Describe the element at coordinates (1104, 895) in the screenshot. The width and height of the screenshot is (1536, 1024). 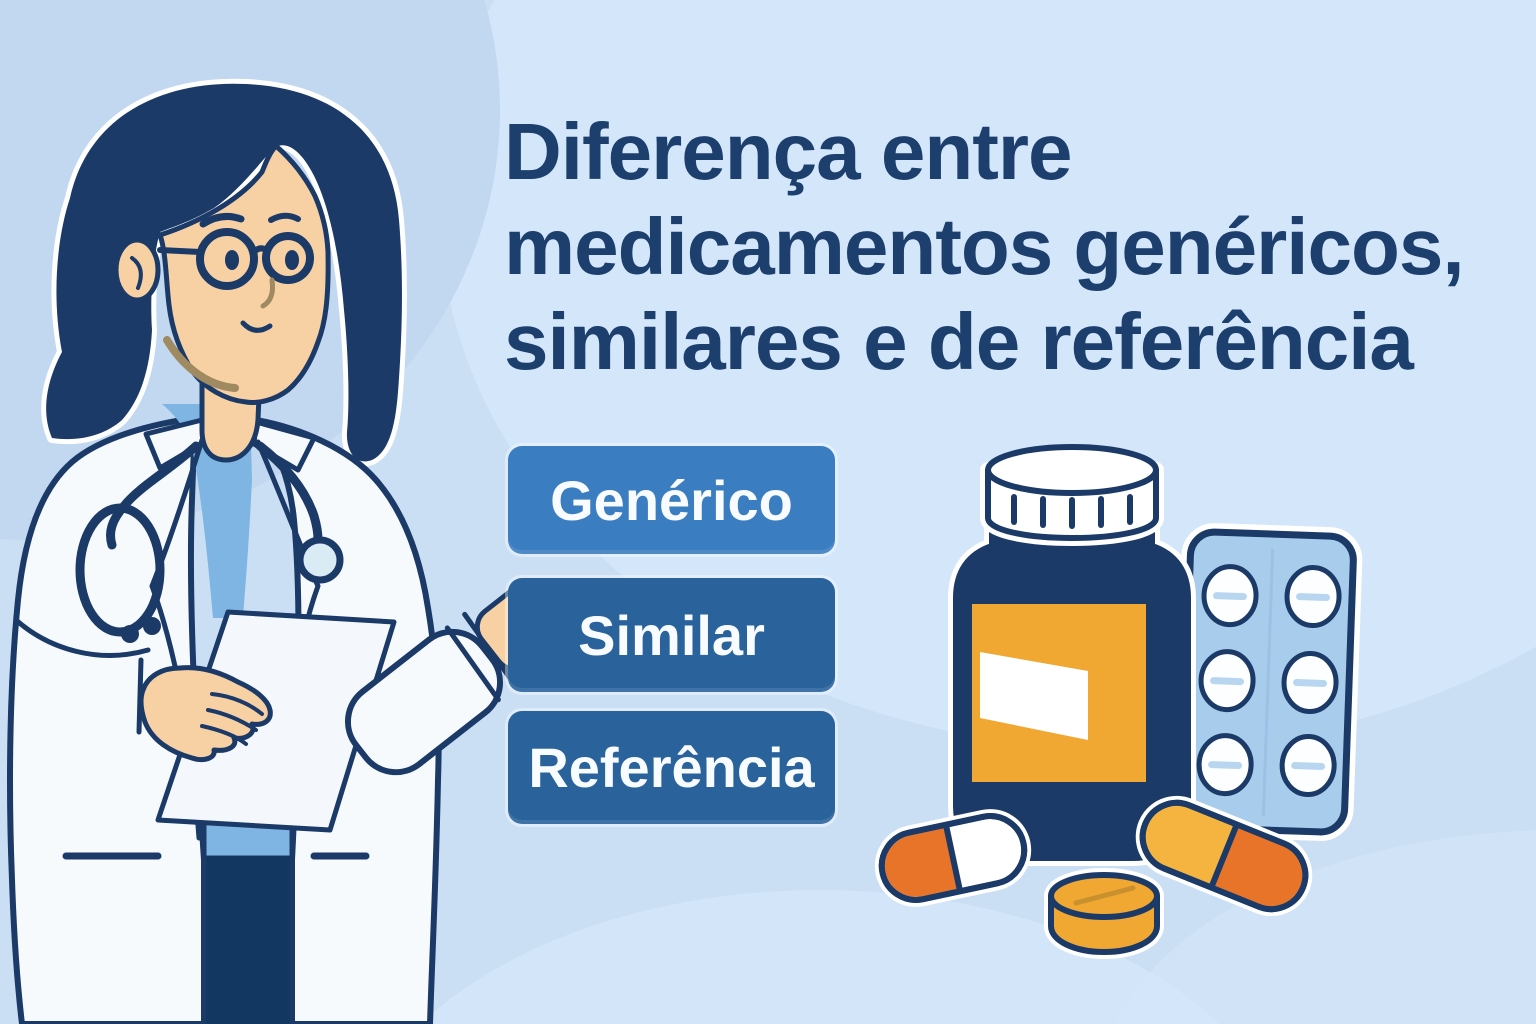
I see `tablet-score-line` at that location.